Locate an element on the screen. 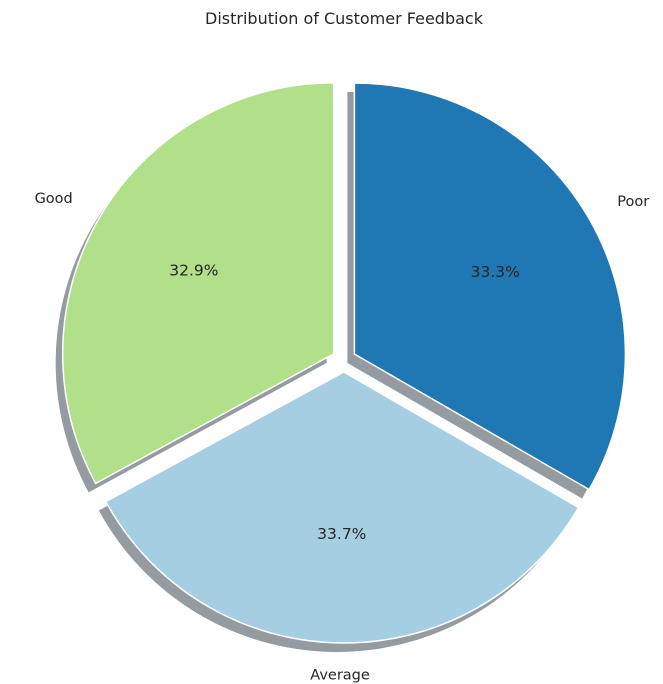 The height and width of the screenshot is (684, 663). percent-label-average: 33.7% is located at coordinates (341, 534).